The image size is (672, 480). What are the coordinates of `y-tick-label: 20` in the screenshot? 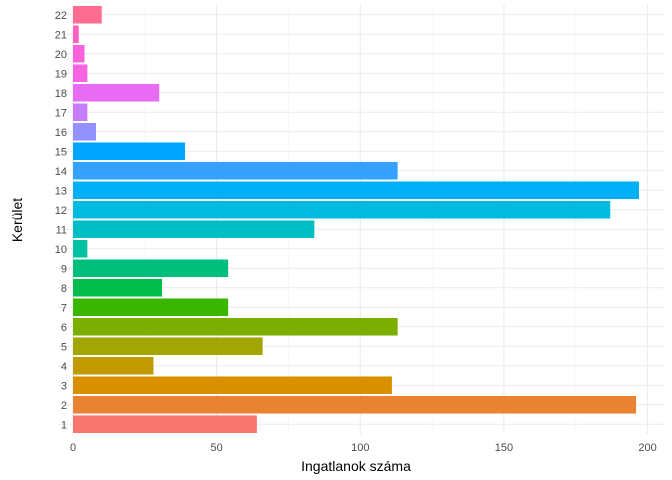 It's located at (61, 55).